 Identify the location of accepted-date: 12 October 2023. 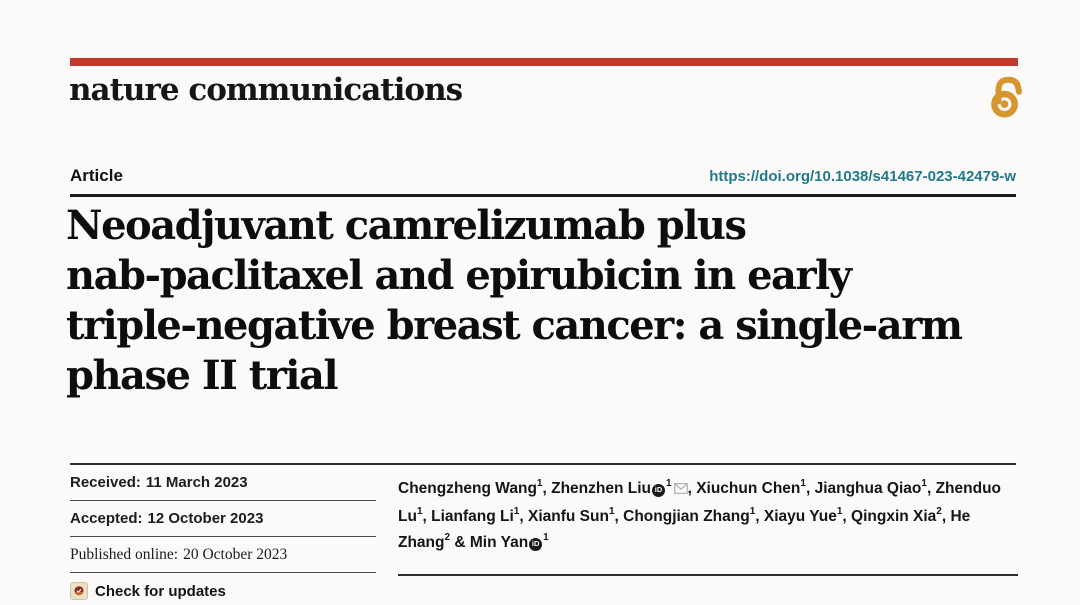
(205, 518).